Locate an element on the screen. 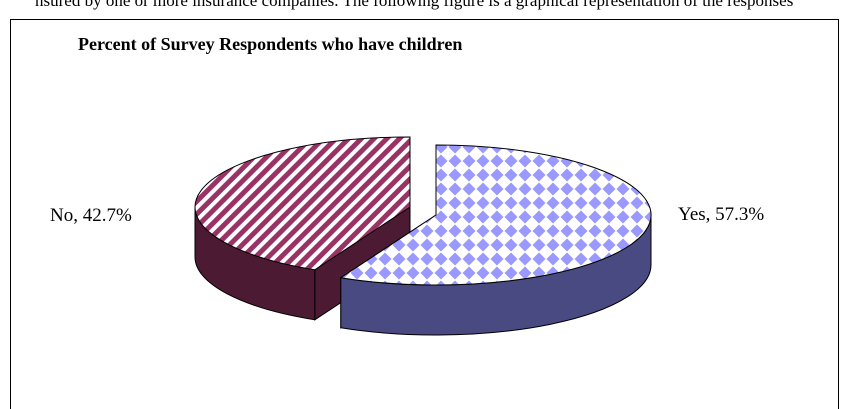 Image resolution: width=847 pixels, height=409 pixels. slice-top-yes is located at coordinates (495, 215).